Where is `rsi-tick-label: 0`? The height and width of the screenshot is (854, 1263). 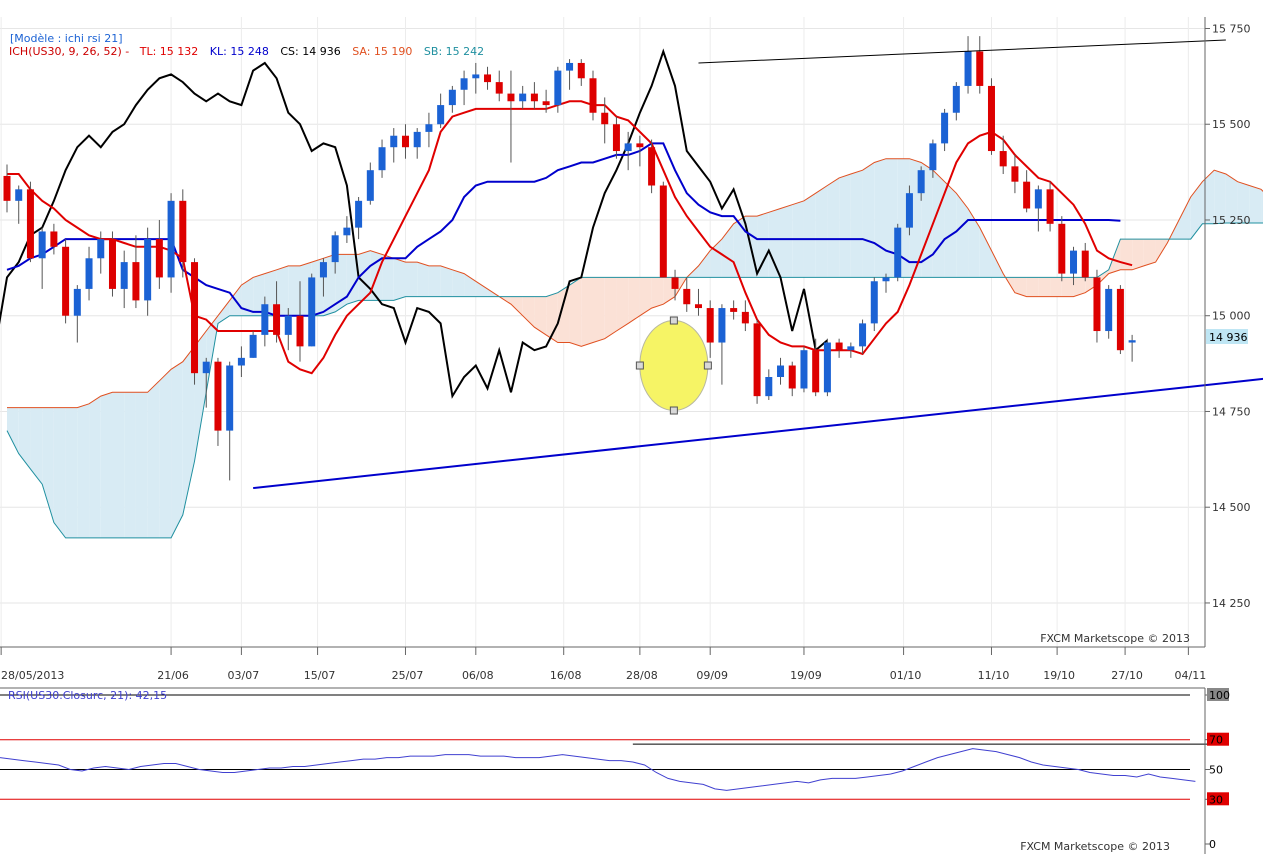 rsi-tick-label: 0 is located at coordinates (1212, 844).